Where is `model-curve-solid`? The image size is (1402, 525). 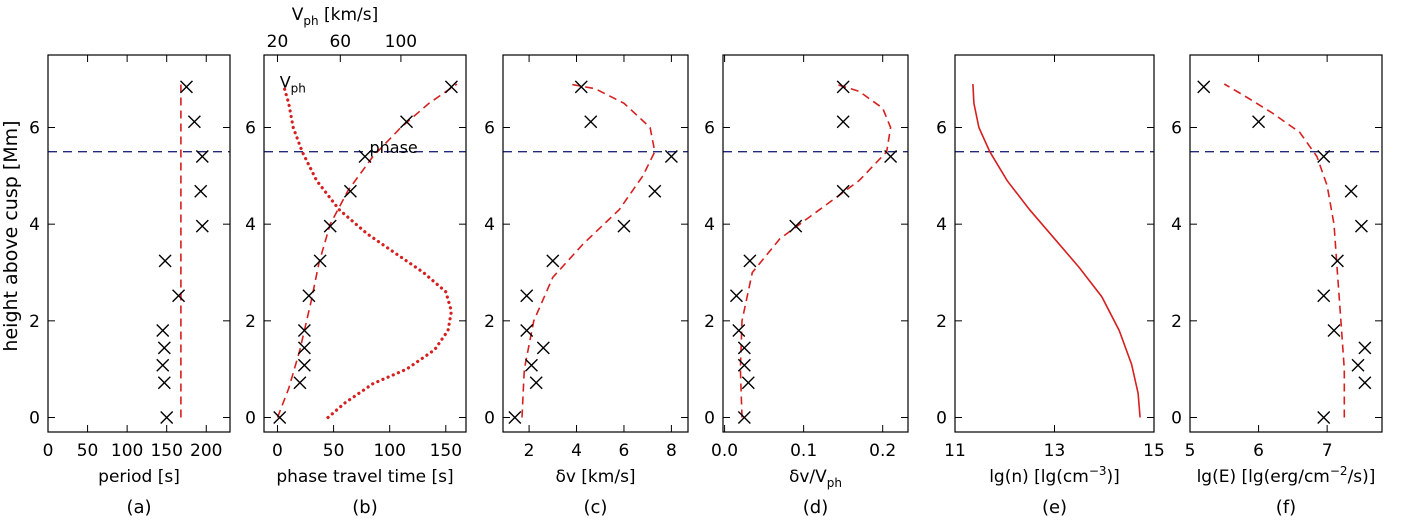
model-curve-solid is located at coordinates (1056, 250).